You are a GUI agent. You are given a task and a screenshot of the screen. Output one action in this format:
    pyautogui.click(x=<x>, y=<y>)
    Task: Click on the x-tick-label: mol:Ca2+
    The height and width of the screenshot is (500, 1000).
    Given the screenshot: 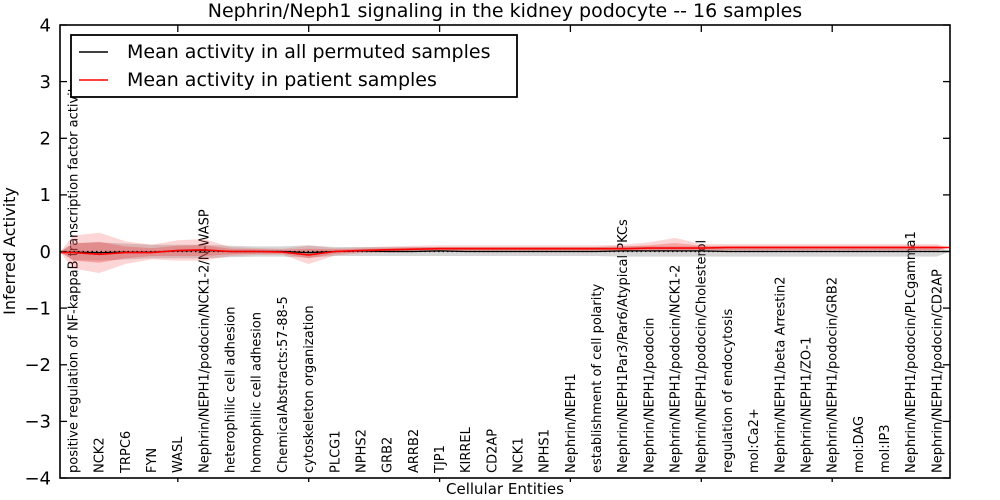 What is the action you would take?
    pyautogui.click(x=754, y=440)
    